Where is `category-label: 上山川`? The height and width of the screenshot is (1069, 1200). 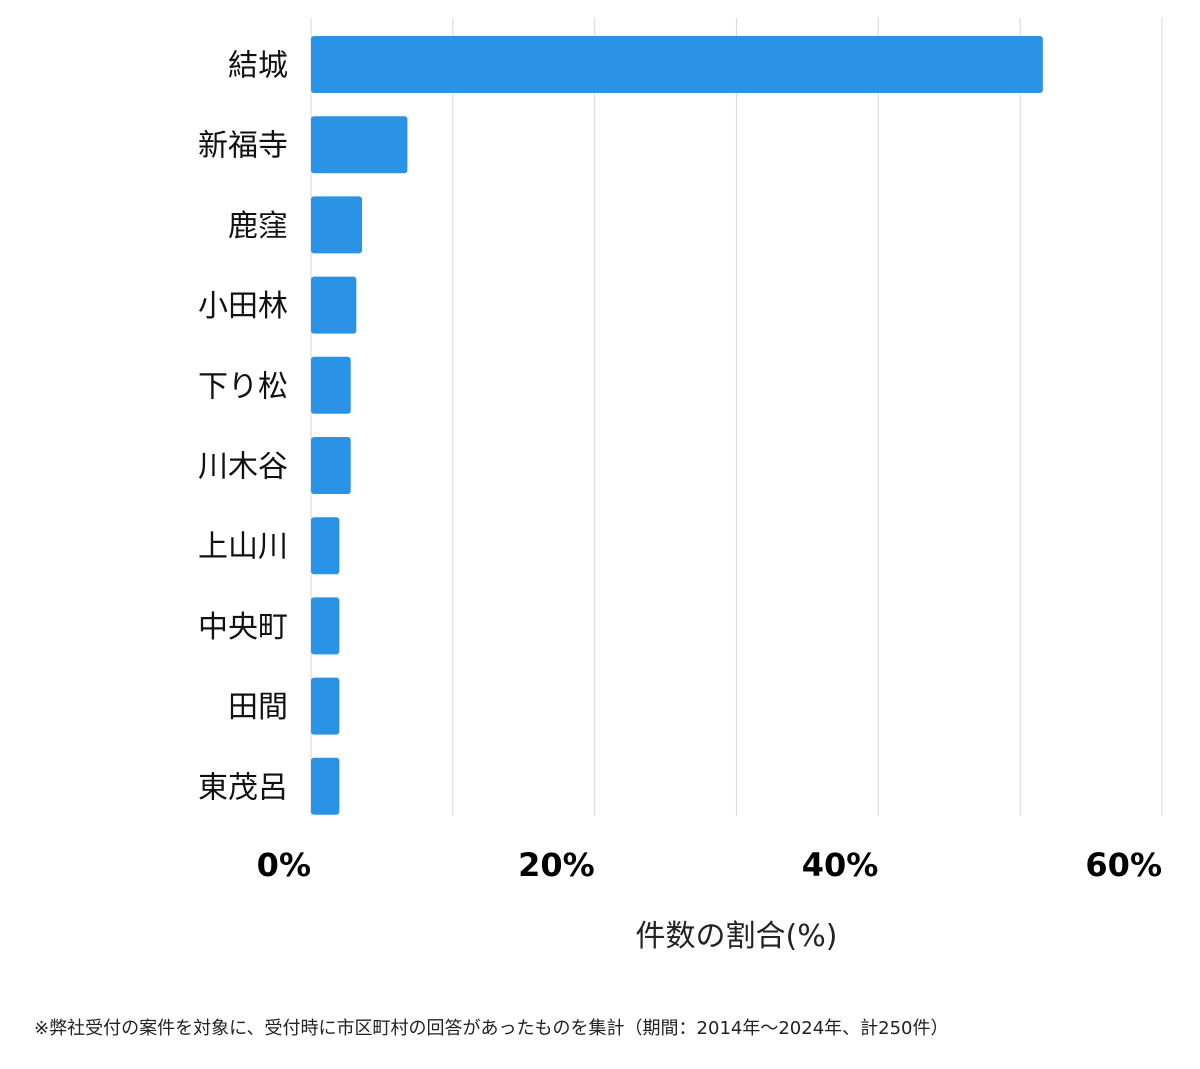 category-label: 上山川 is located at coordinates (243, 547).